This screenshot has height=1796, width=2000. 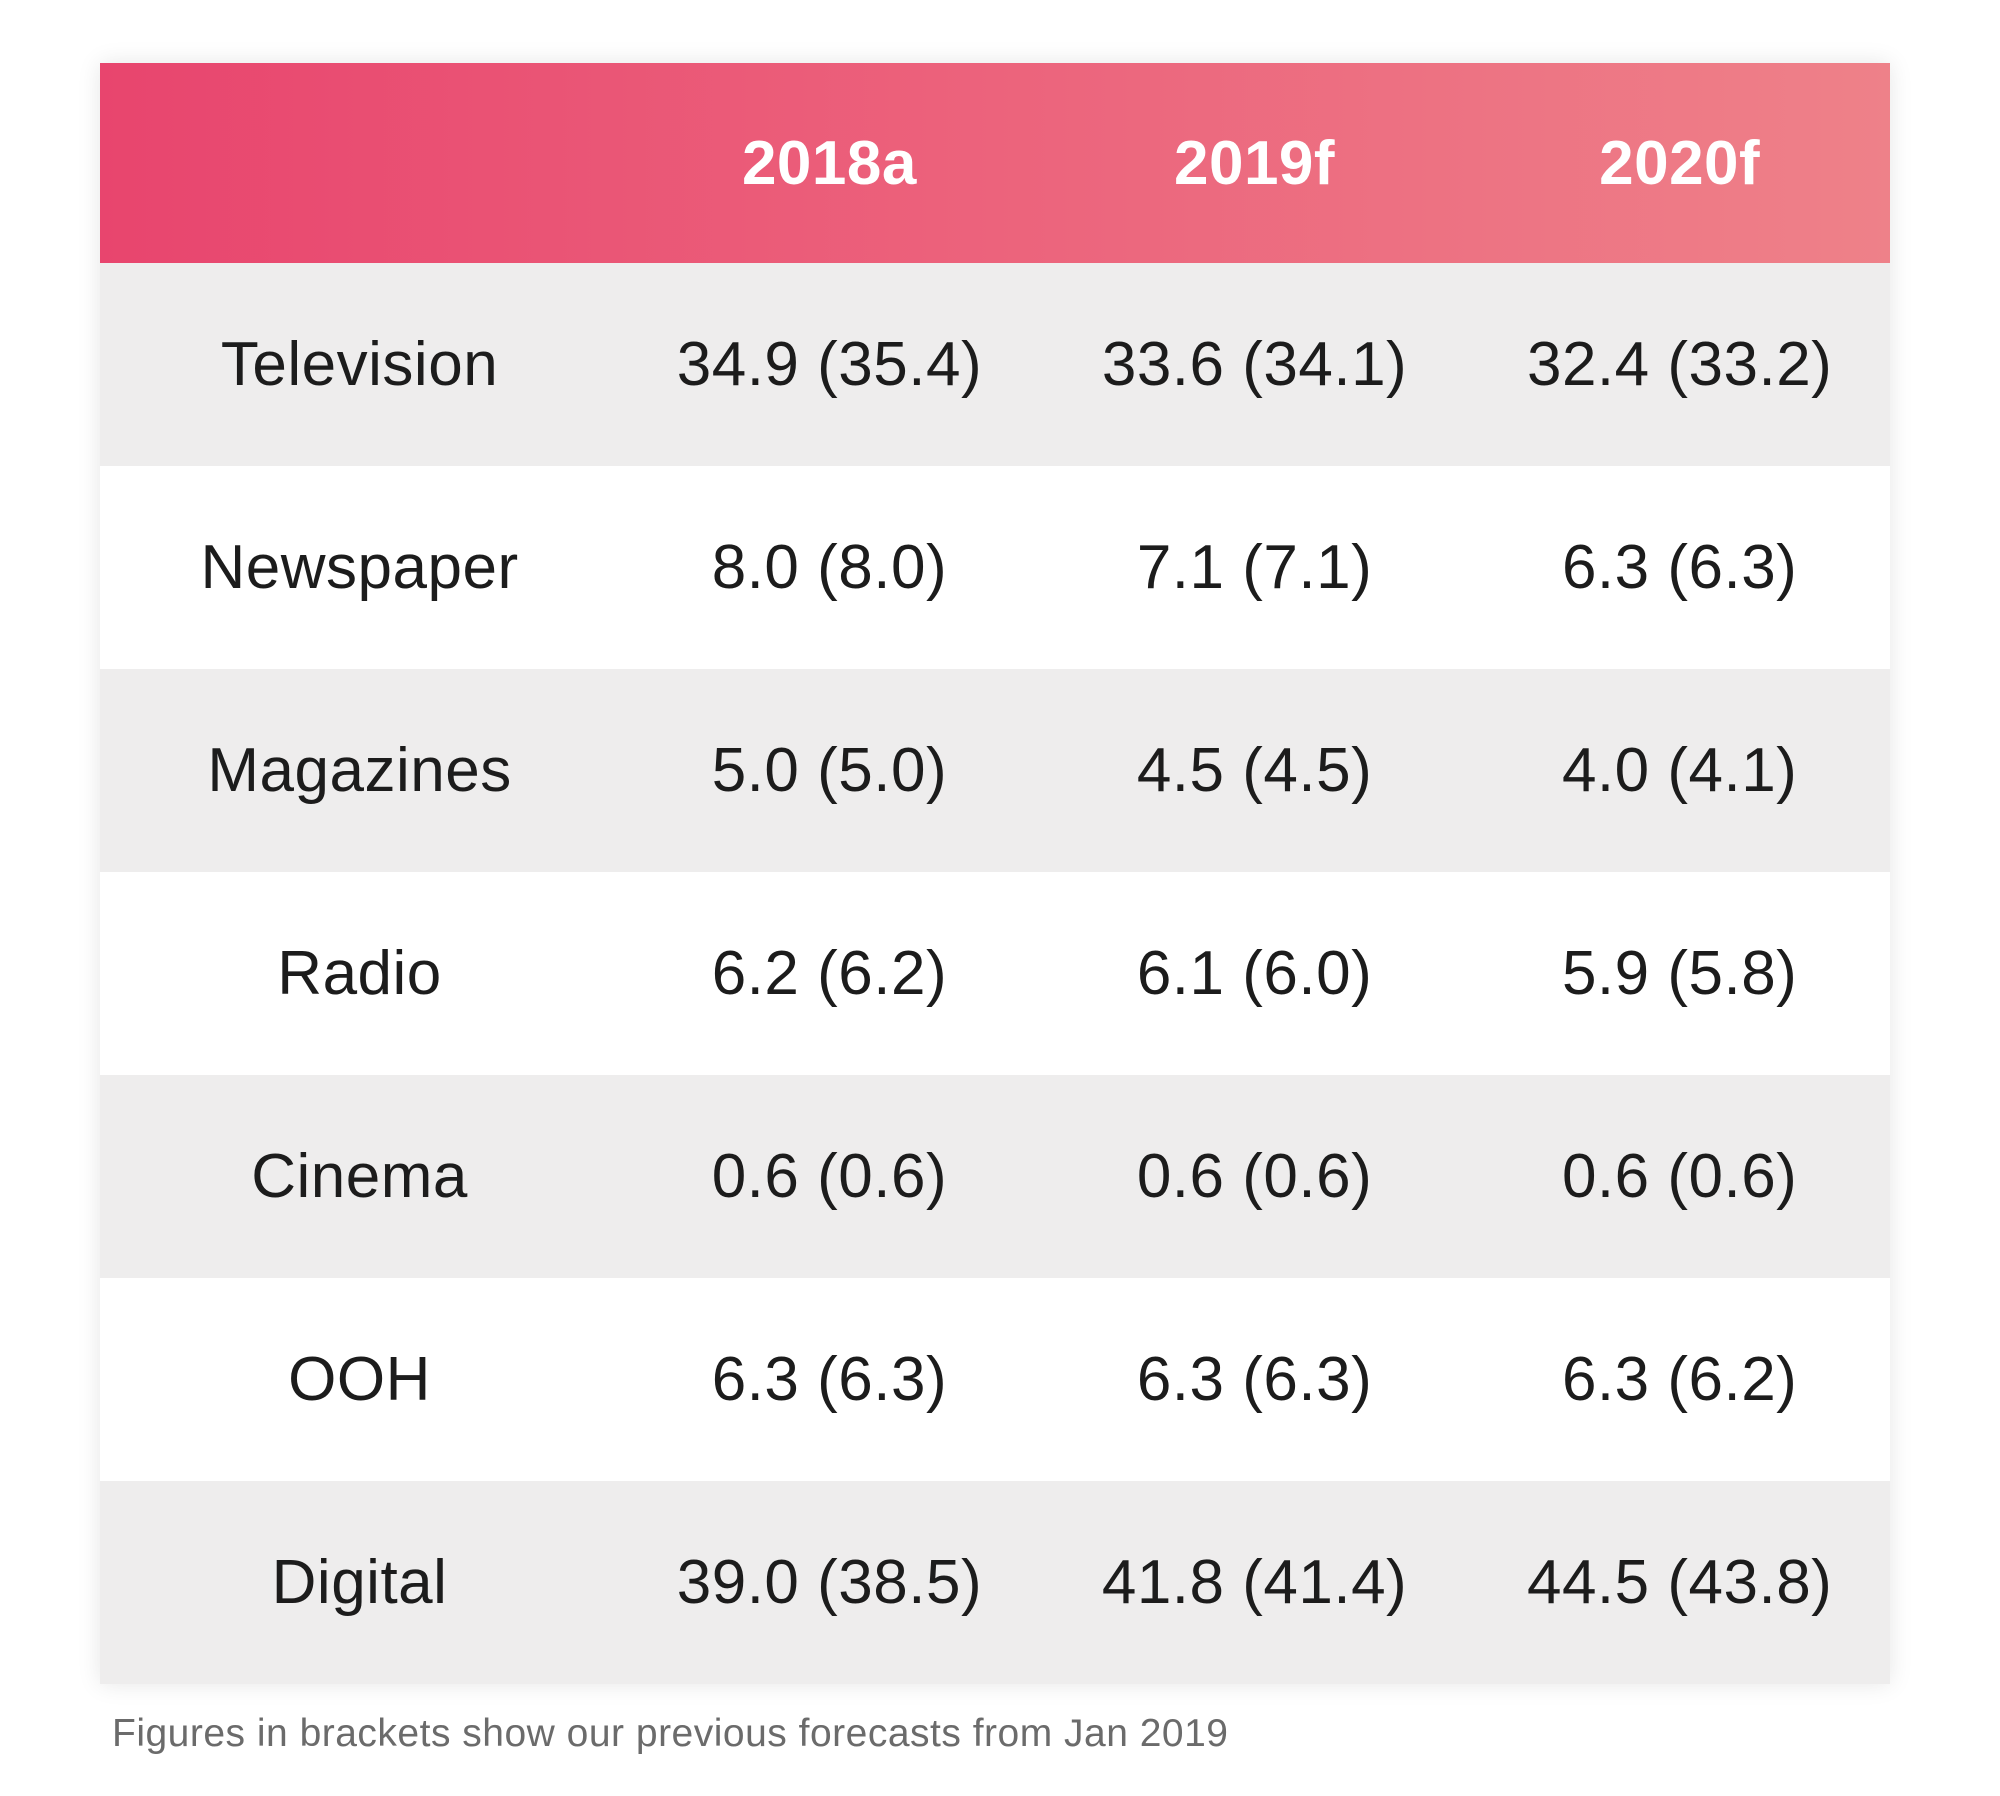 I want to click on cell-value: 6.1 (6.0), so click(x=1254, y=973).